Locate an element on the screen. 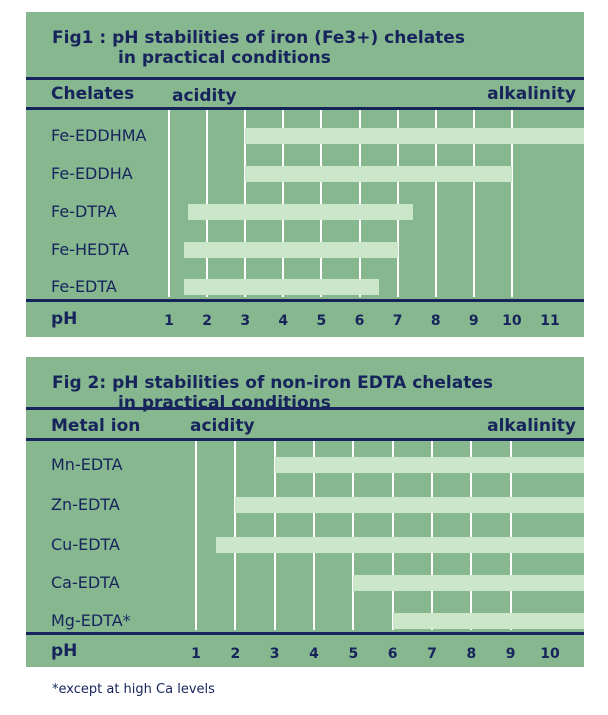 The width and height of the screenshot is (608, 715). figure-1-alkalinity-label: alkalinity is located at coordinates (531, 94).